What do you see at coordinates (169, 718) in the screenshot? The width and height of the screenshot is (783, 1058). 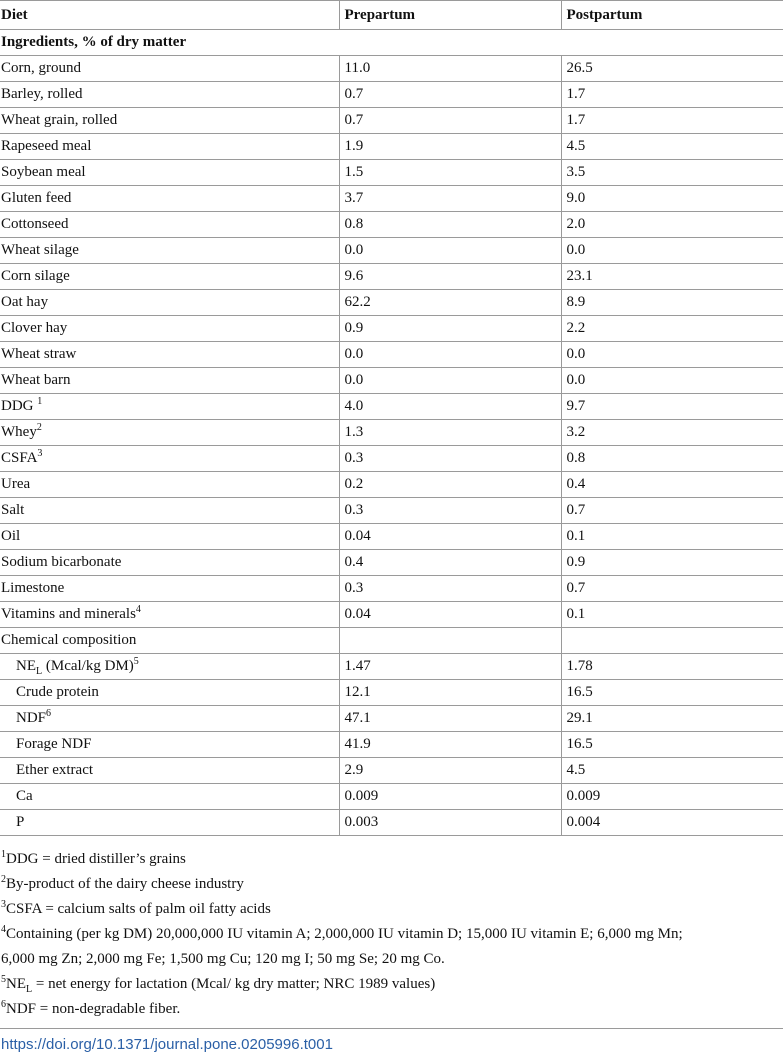 I see `row-label: NDF6` at bounding box center [169, 718].